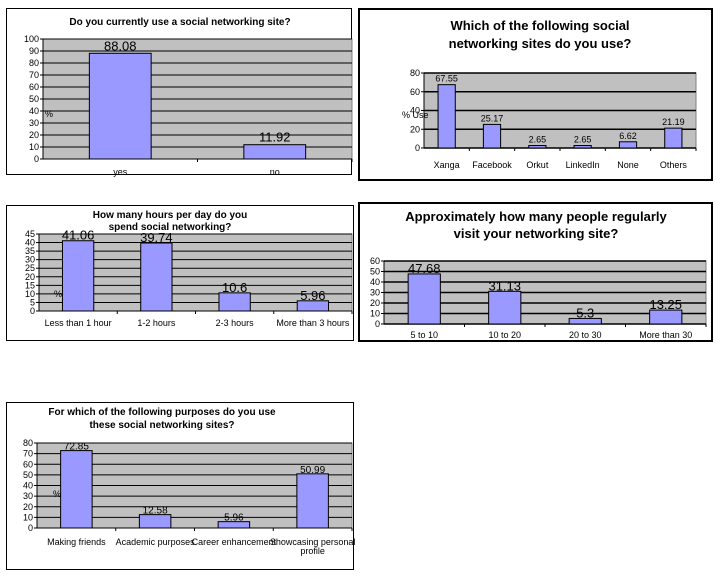  I want to click on chart-title-line-1: Which of the following social, so click(539, 25).